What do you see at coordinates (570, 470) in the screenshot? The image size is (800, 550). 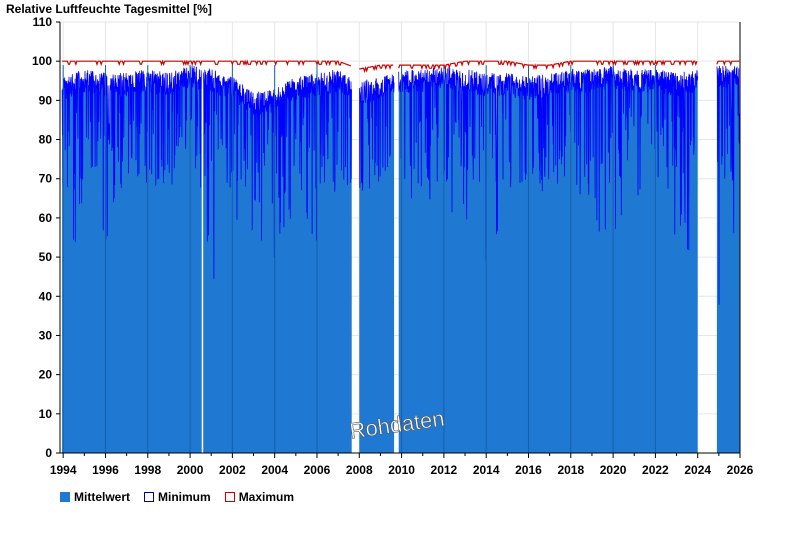 I see `x-tick-label: 2018` at bounding box center [570, 470].